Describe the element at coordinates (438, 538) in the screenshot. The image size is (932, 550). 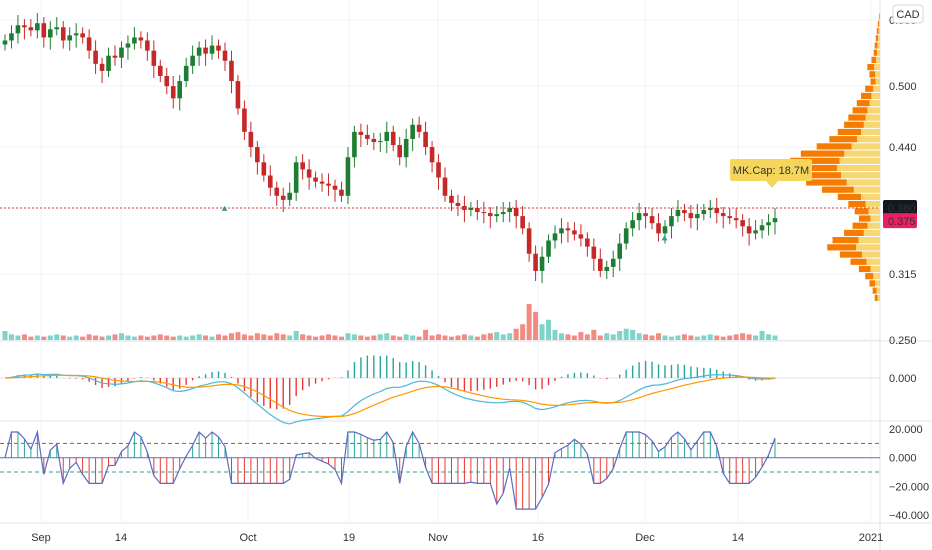
I see `time-axis-label: Nov` at that location.